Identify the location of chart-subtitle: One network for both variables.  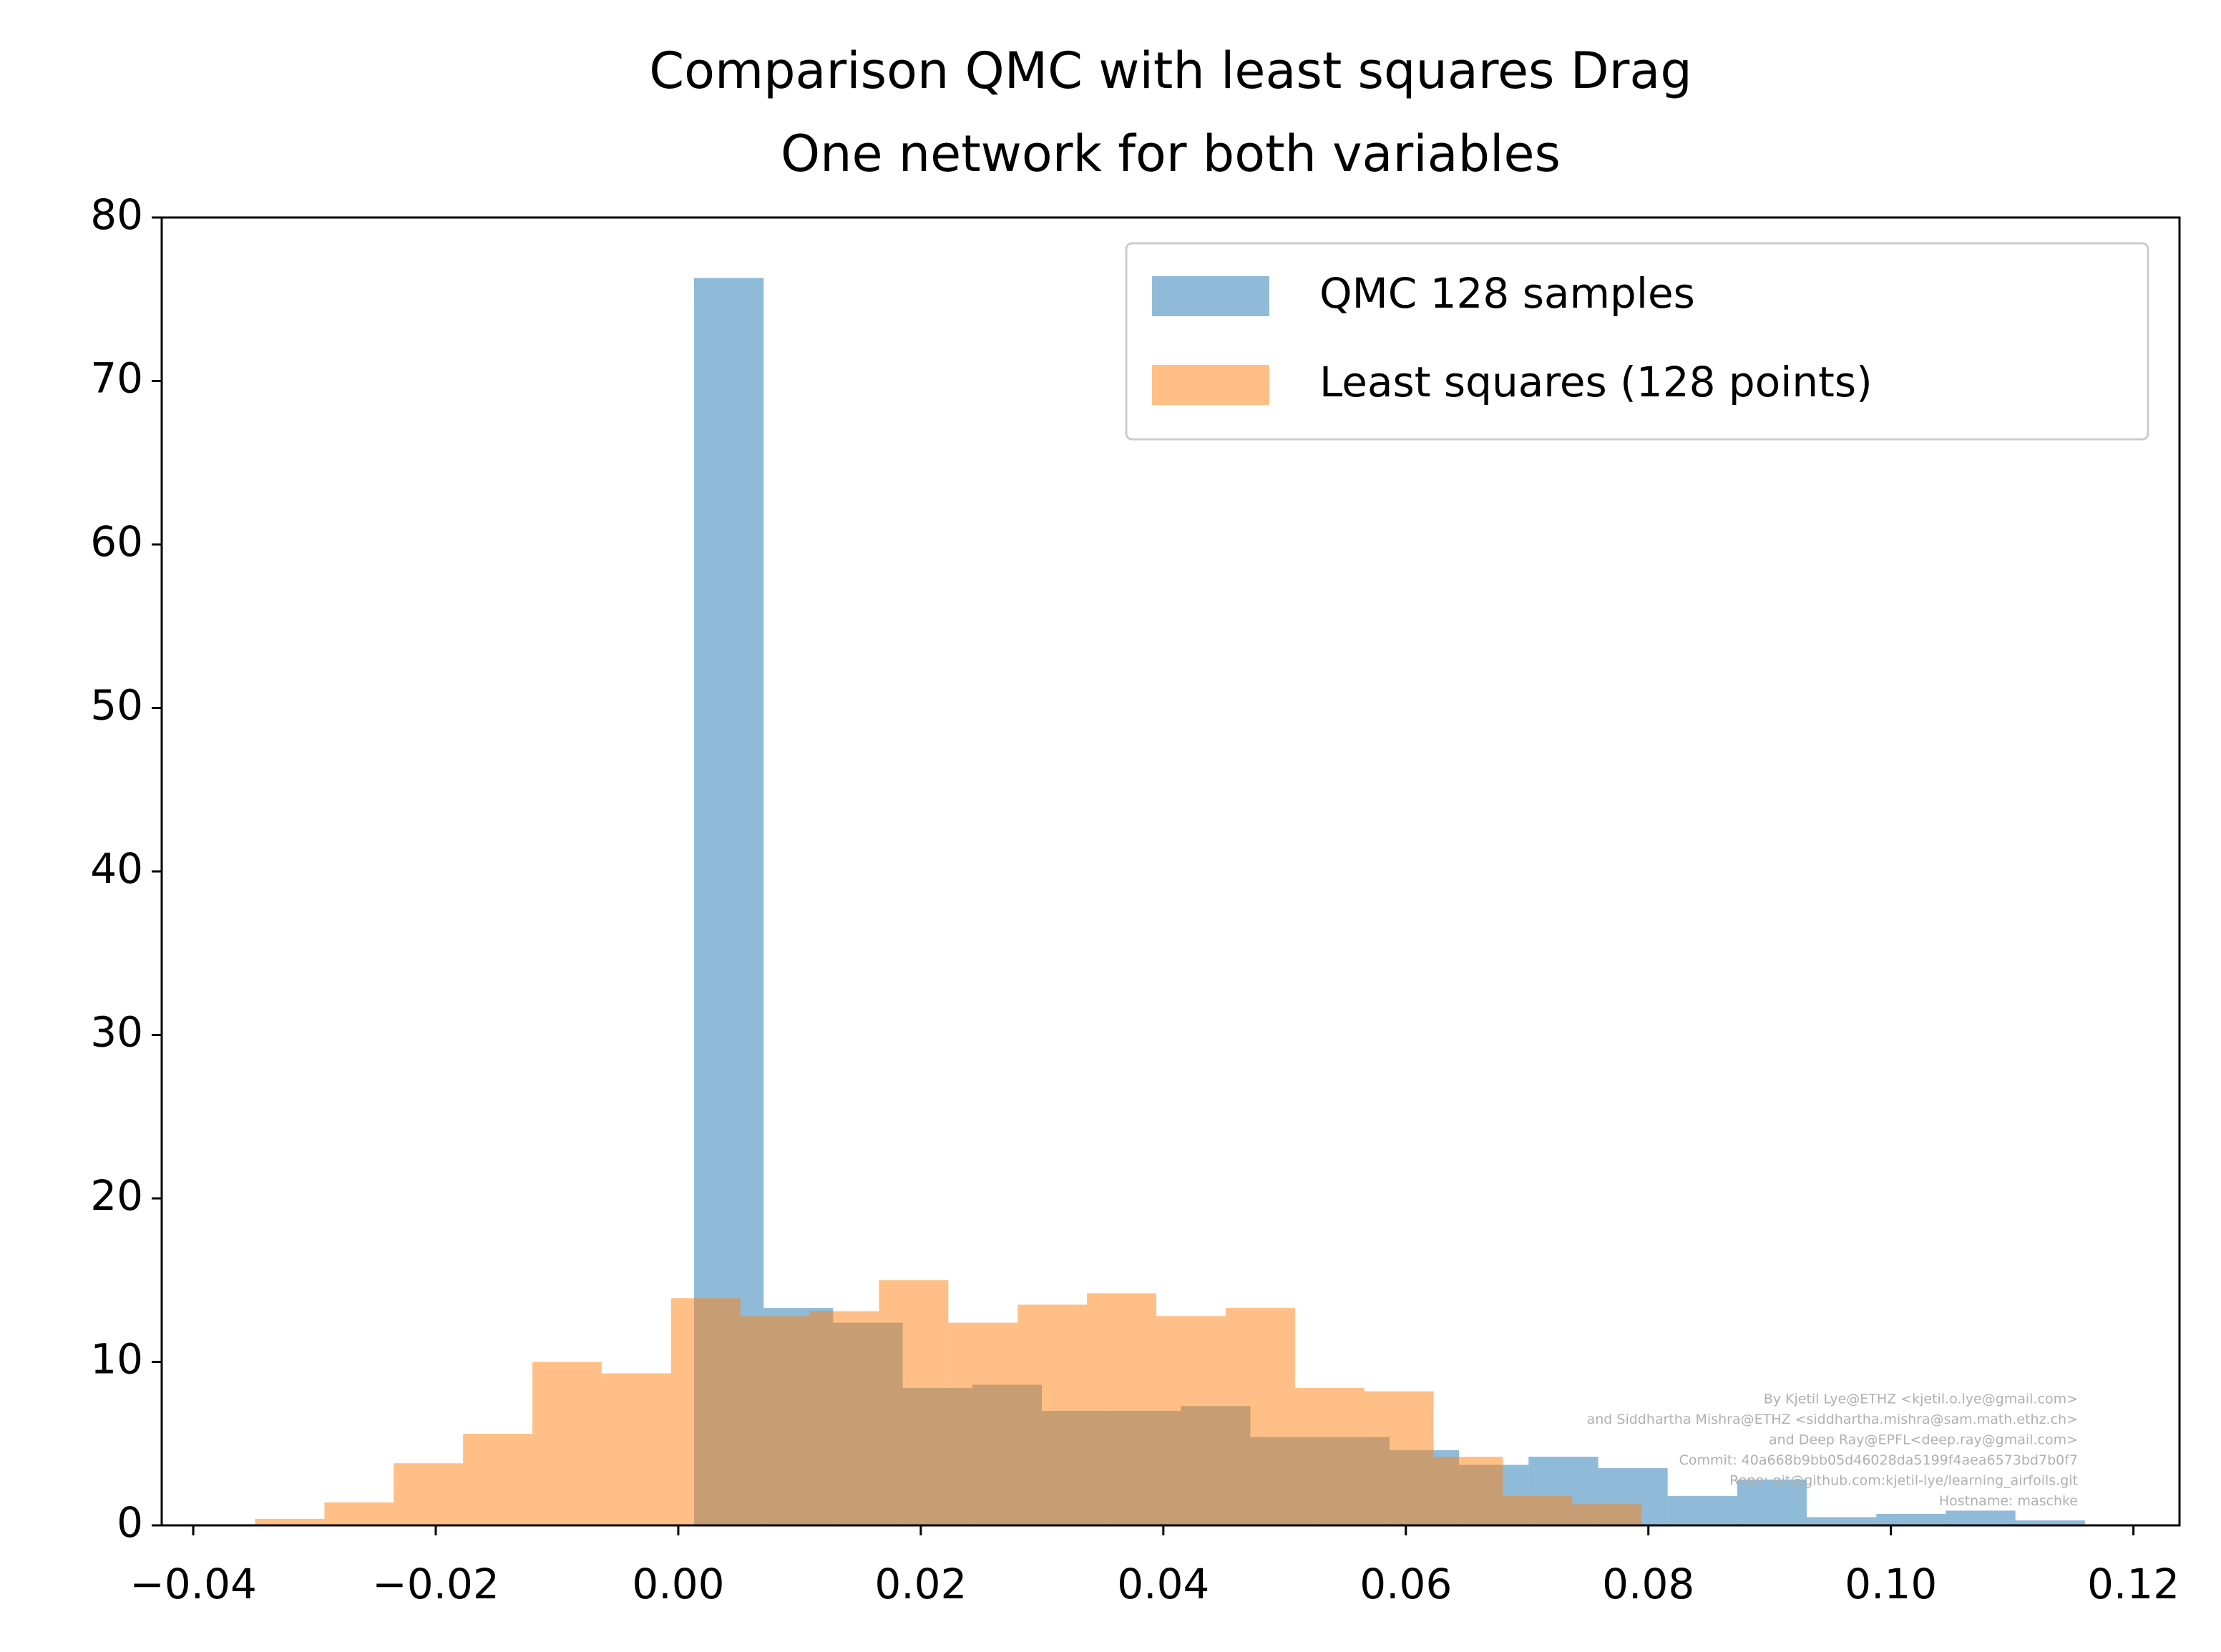
(1171, 153).